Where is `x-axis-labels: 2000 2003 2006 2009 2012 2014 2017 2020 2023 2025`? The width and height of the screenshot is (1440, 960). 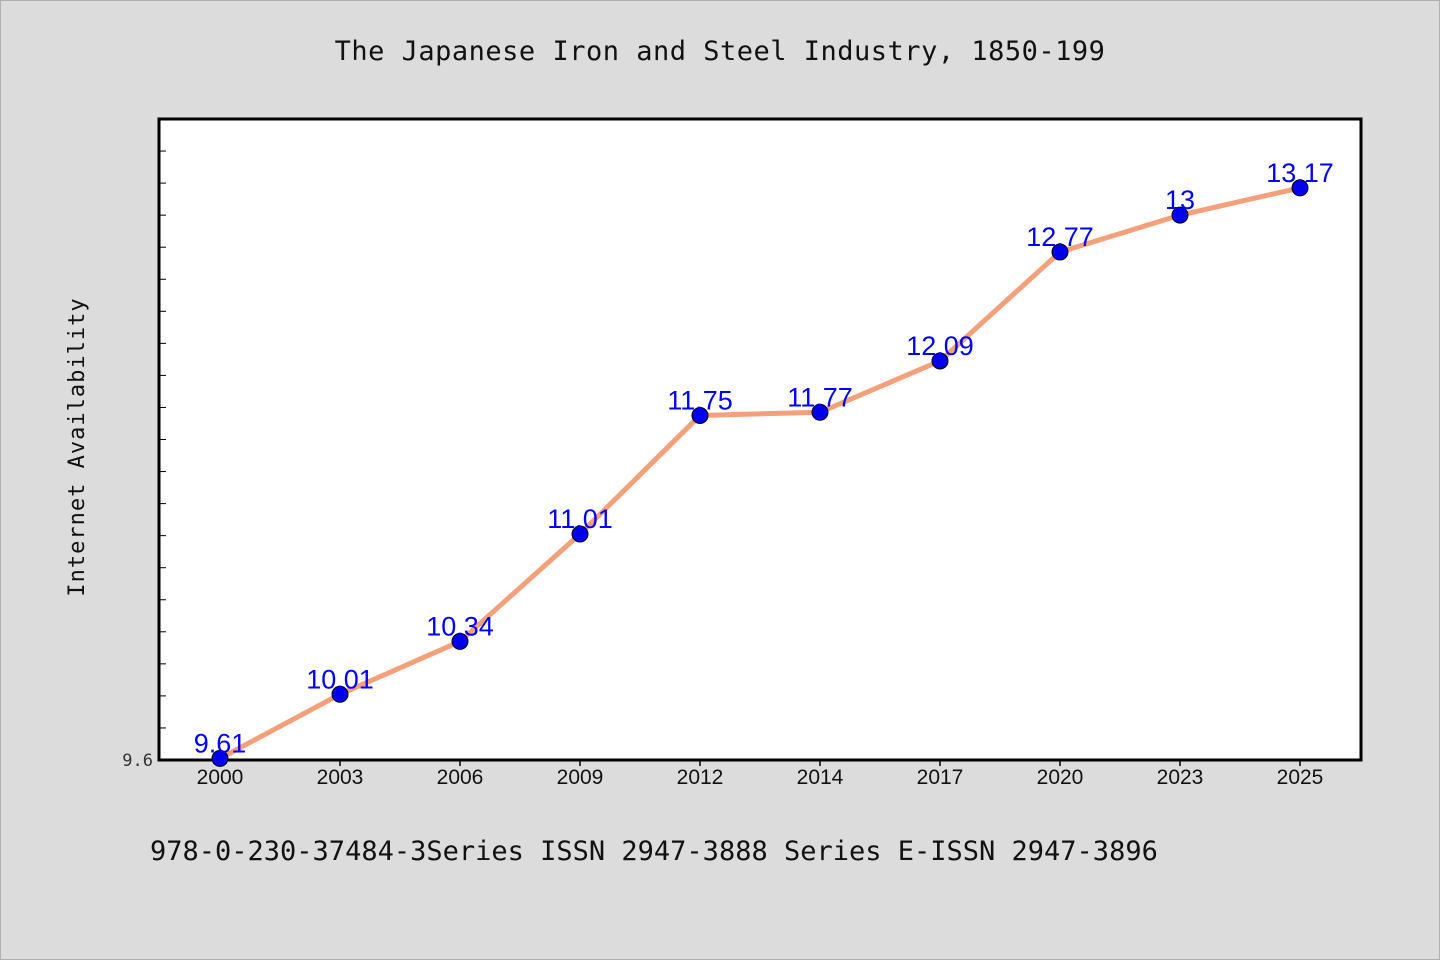
x-axis-labels: 2000 2003 2006 2009 2012 2014 2017 2020 2023 2025 is located at coordinates (760, 777).